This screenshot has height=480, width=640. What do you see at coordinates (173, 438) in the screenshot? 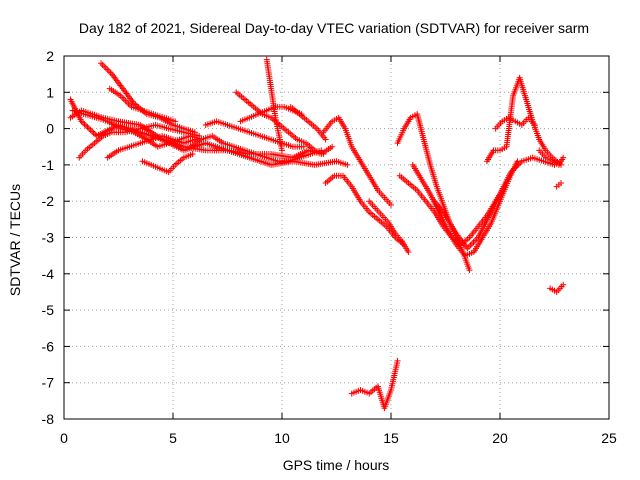
I see `x-tick-label: 5` at bounding box center [173, 438].